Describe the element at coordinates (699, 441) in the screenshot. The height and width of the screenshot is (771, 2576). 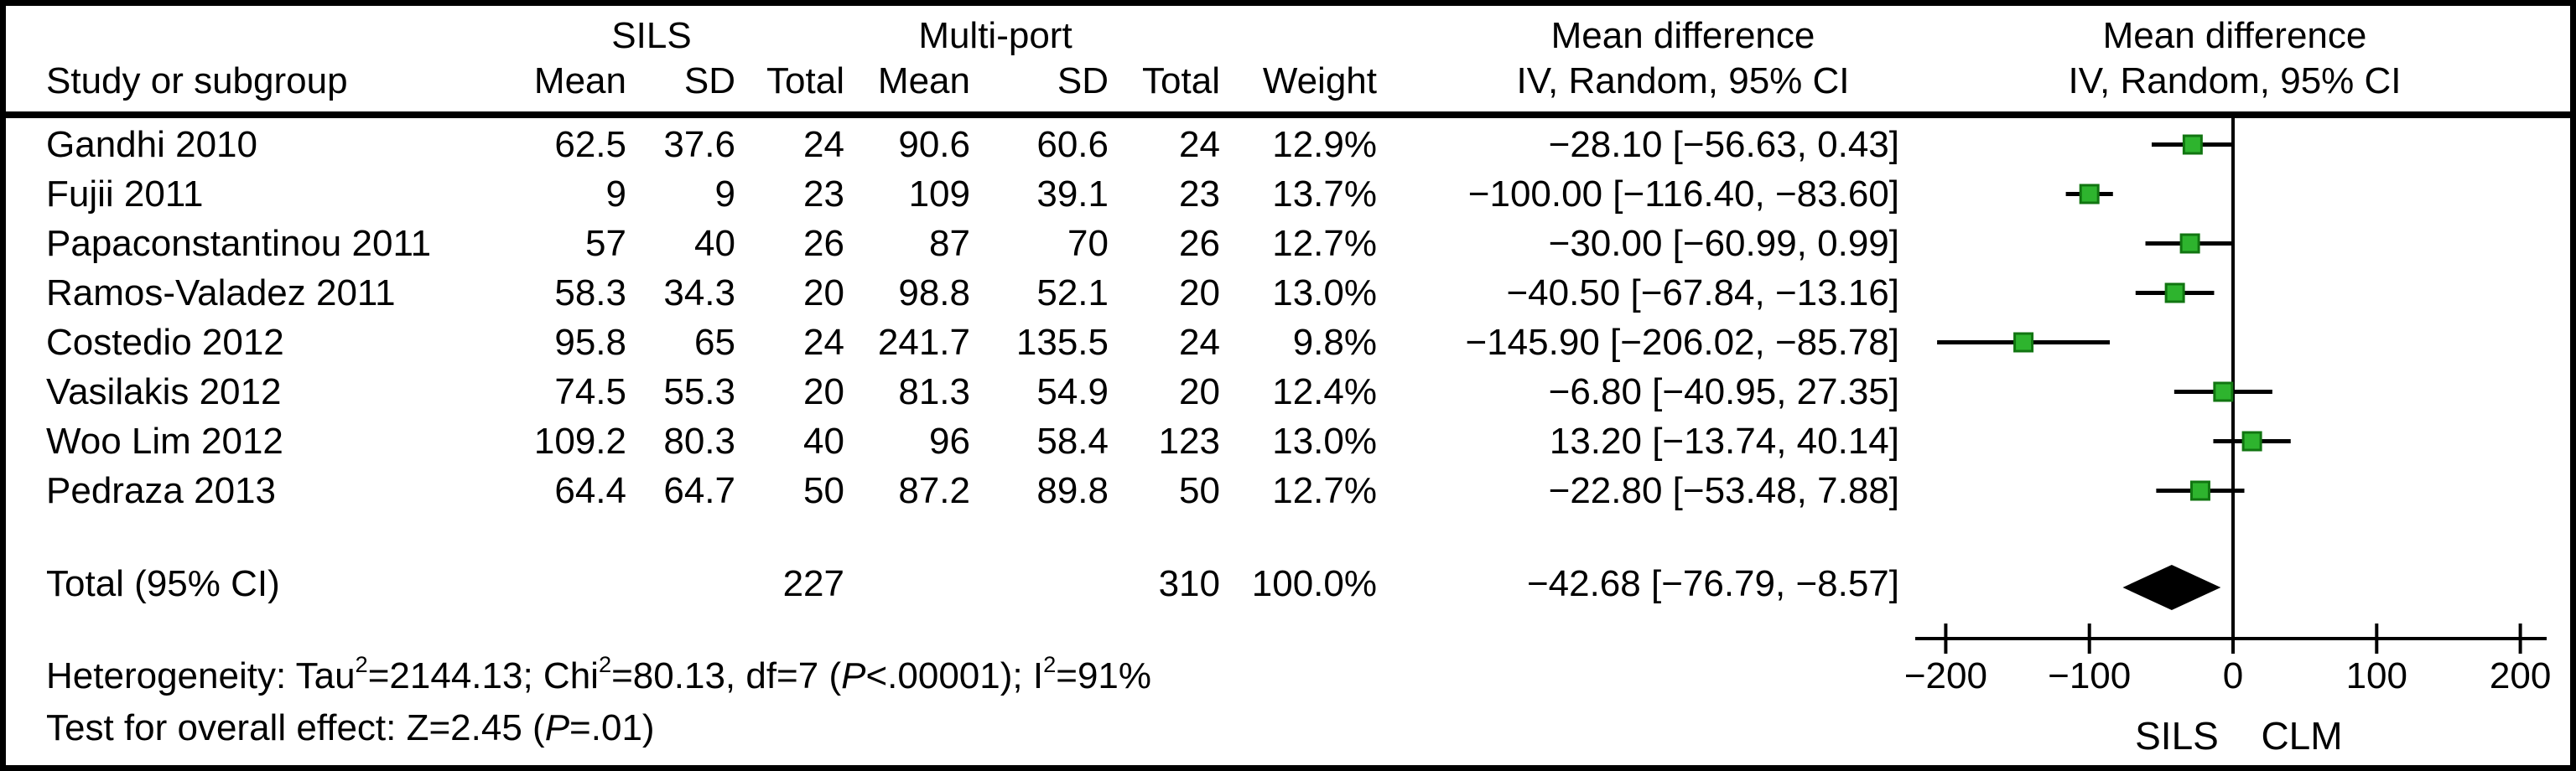
I see `cell-sils_sd: 80.3` at that location.